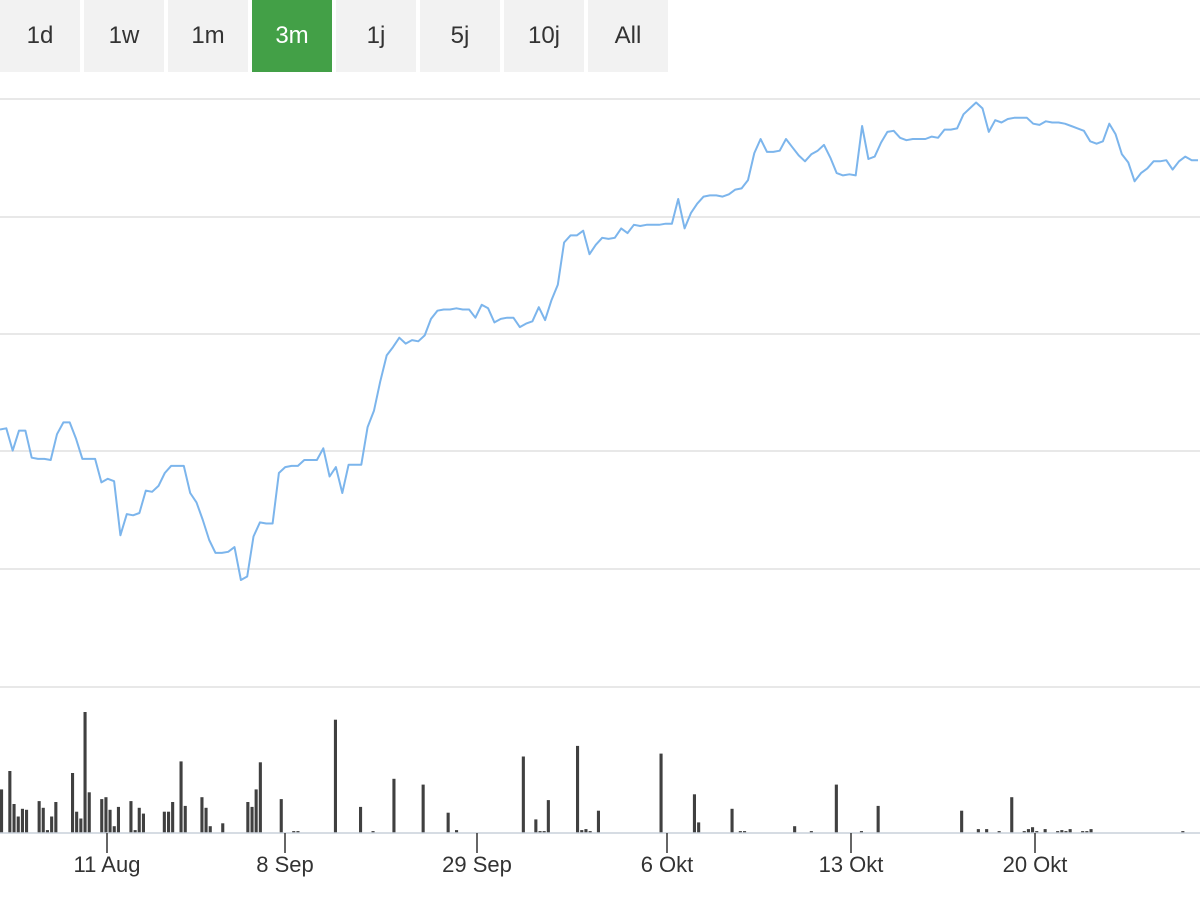 This screenshot has width=1200, height=900. What do you see at coordinates (124, 36) in the screenshot?
I see `range-button-1w: 1w` at bounding box center [124, 36].